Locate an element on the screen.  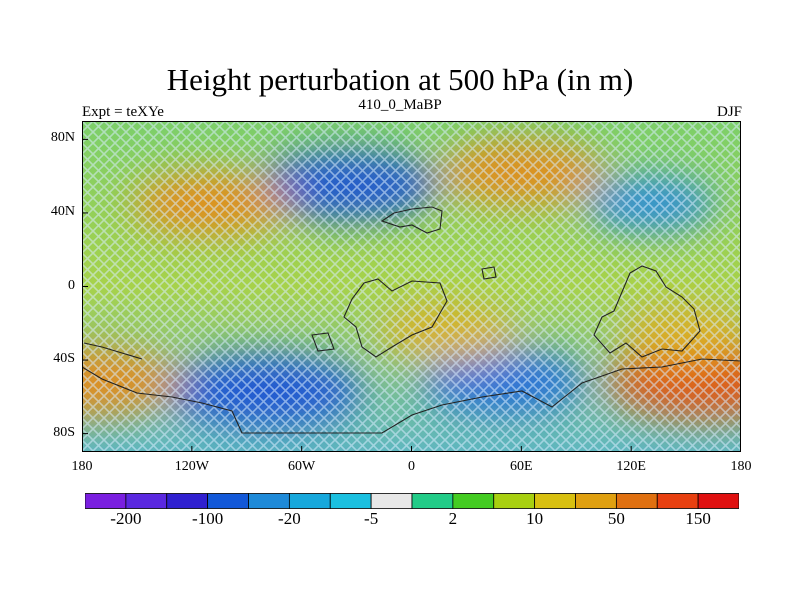
season-label: DJF is located at coordinates (729, 112).